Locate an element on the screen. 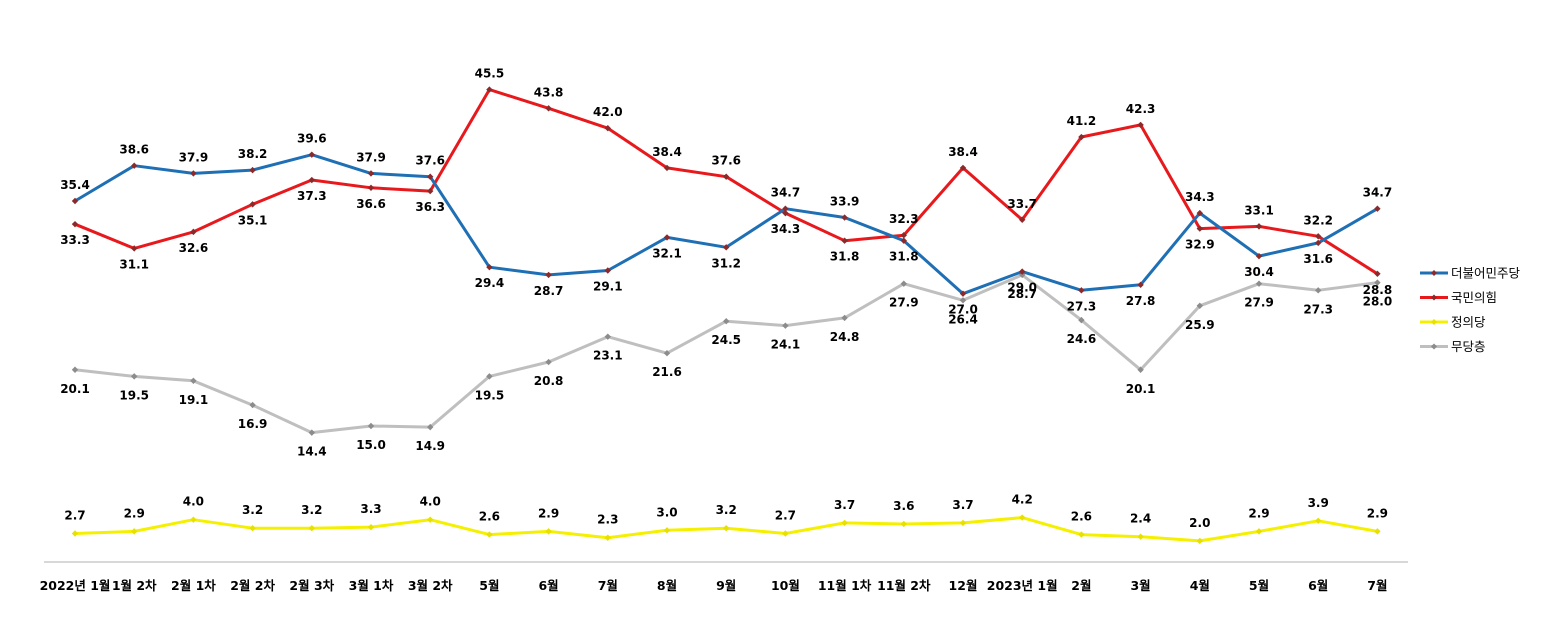  data-label-justice: 2.3 is located at coordinates (607, 520).